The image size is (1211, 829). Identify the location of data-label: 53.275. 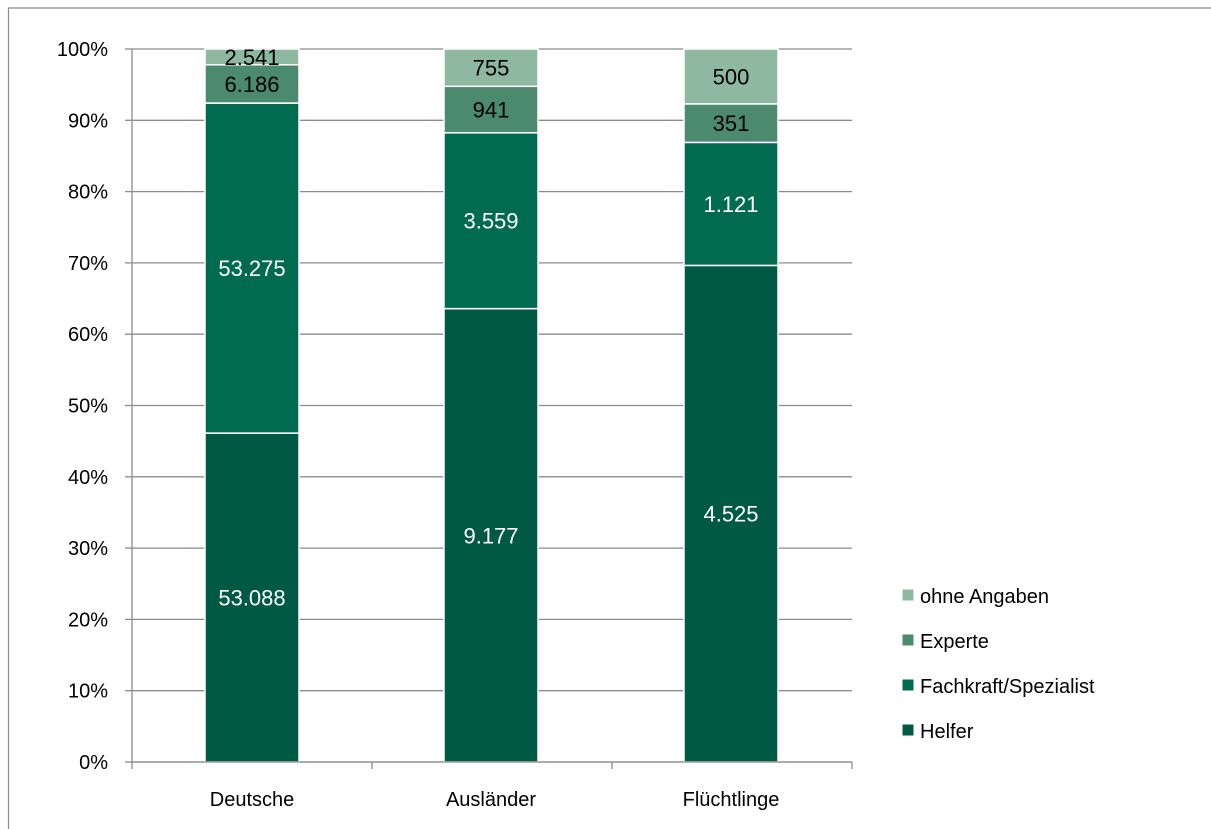
(251, 268).